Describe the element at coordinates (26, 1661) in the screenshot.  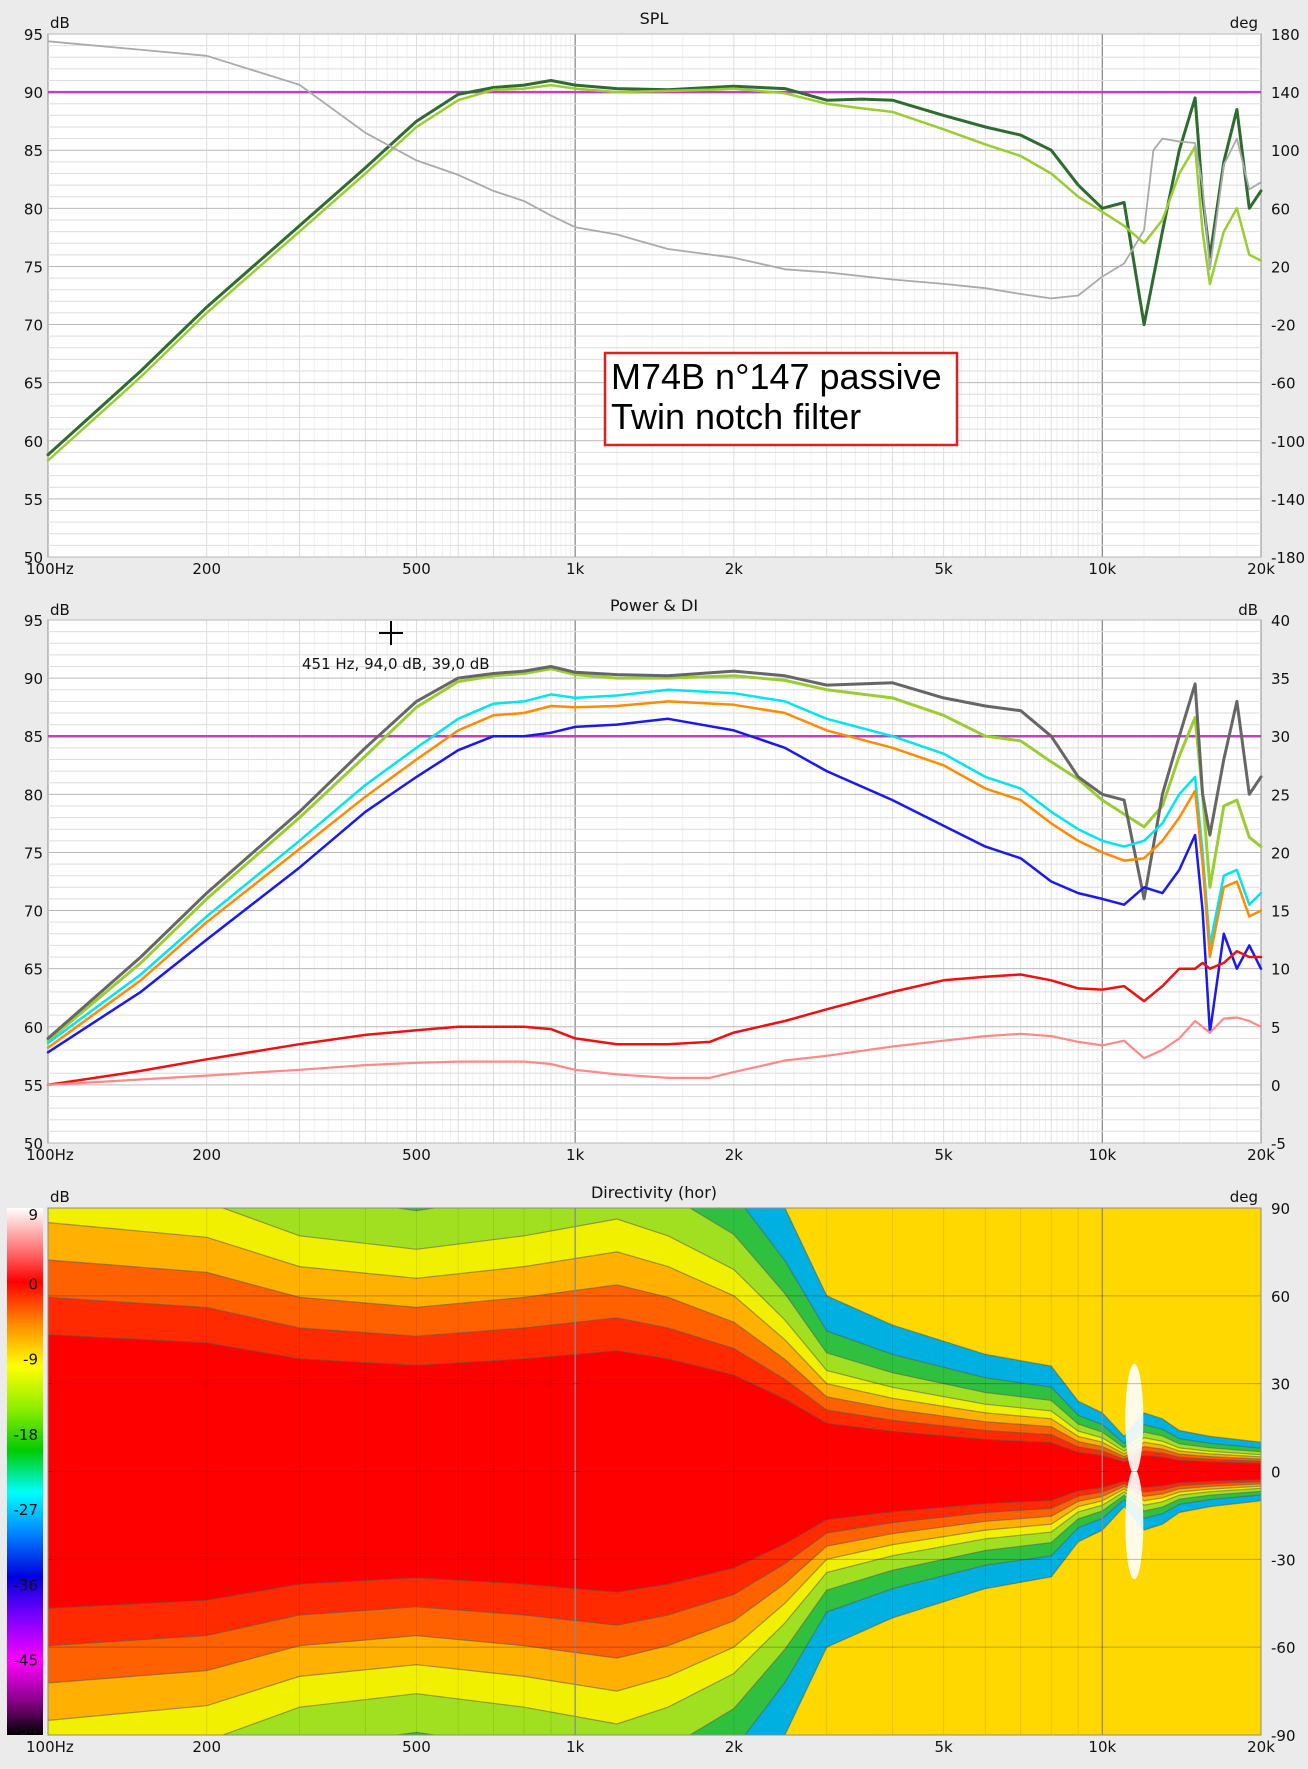
I see `colorbar-tick-label: -45` at that location.